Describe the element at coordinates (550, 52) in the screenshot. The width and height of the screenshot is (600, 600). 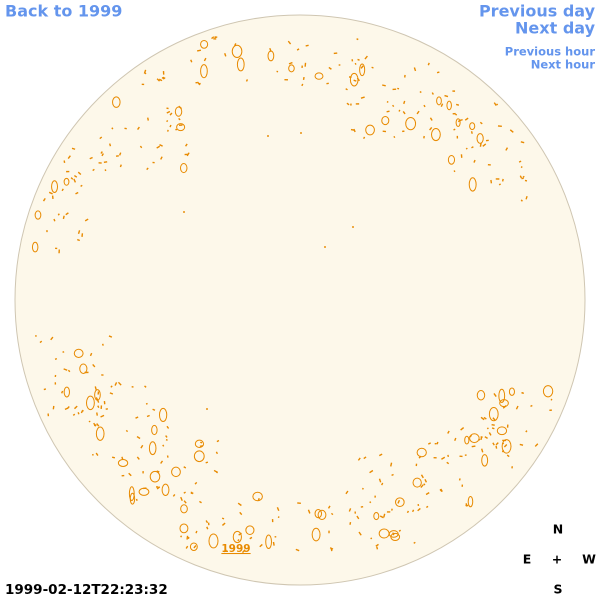
I see `previous-hour-link: Previous hour` at that location.